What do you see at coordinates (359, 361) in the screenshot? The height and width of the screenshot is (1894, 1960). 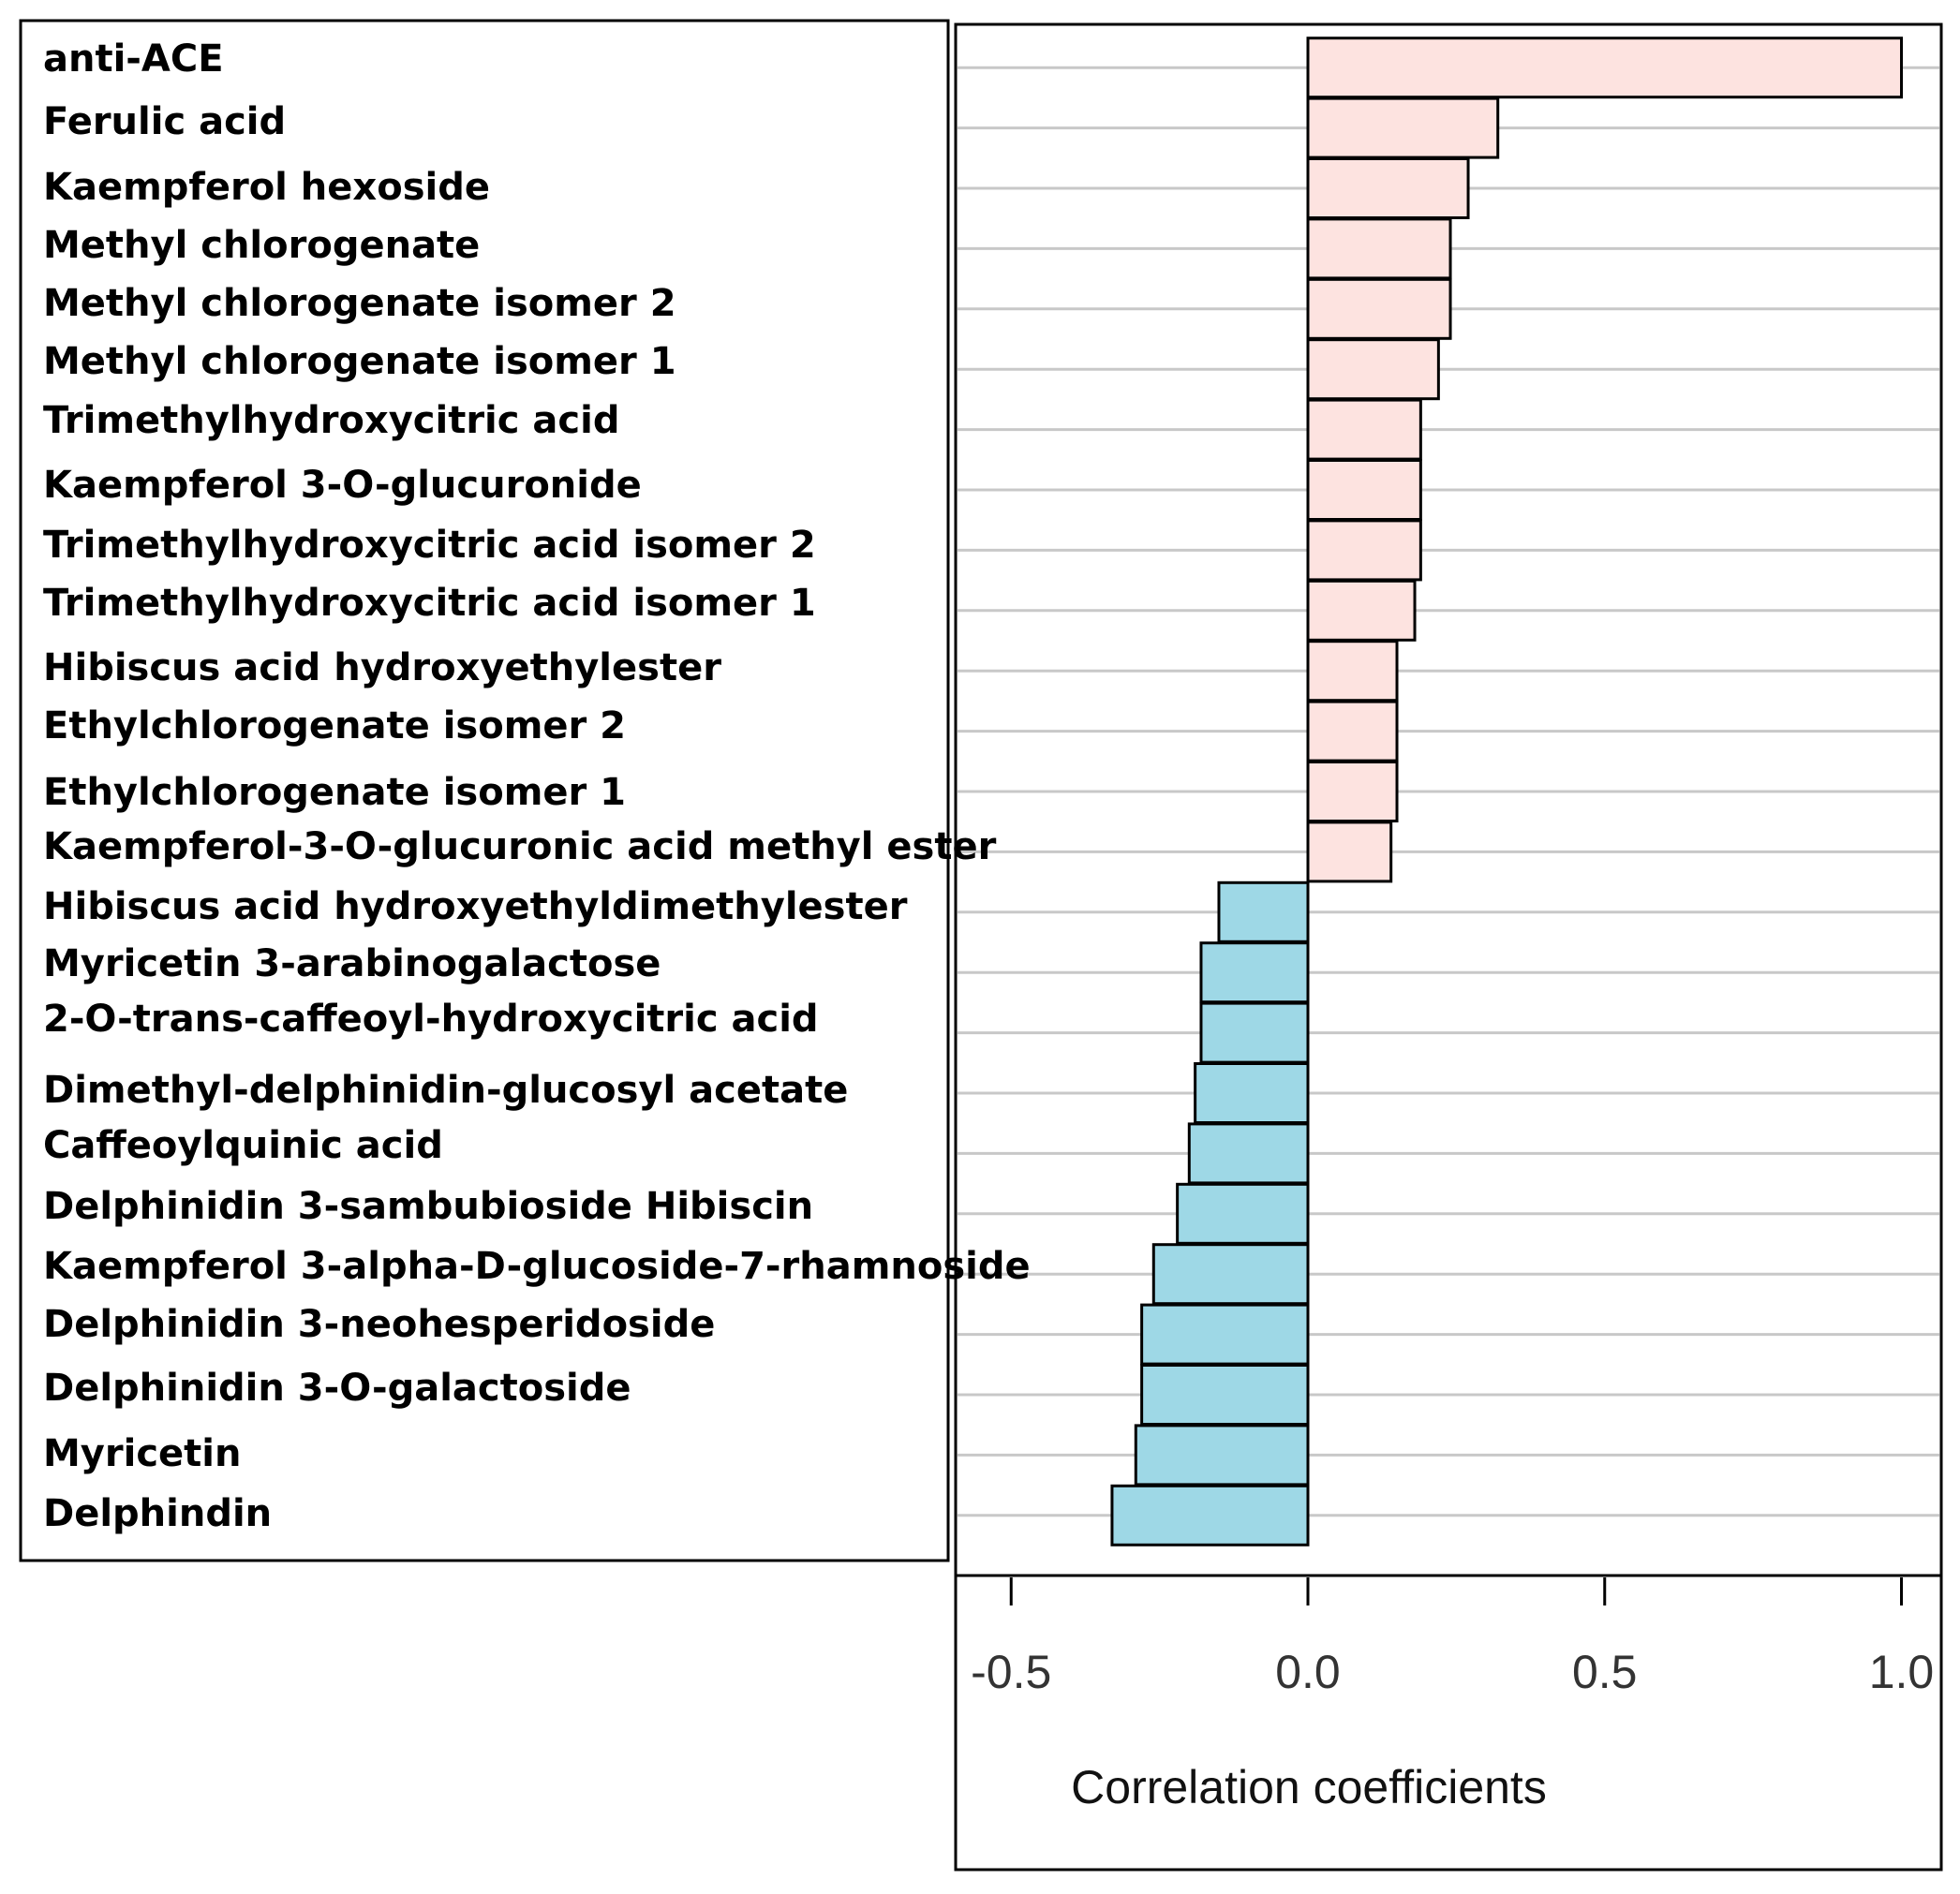 I see `category-label: Methyl chlorogenate isomer 1` at bounding box center [359, 361].